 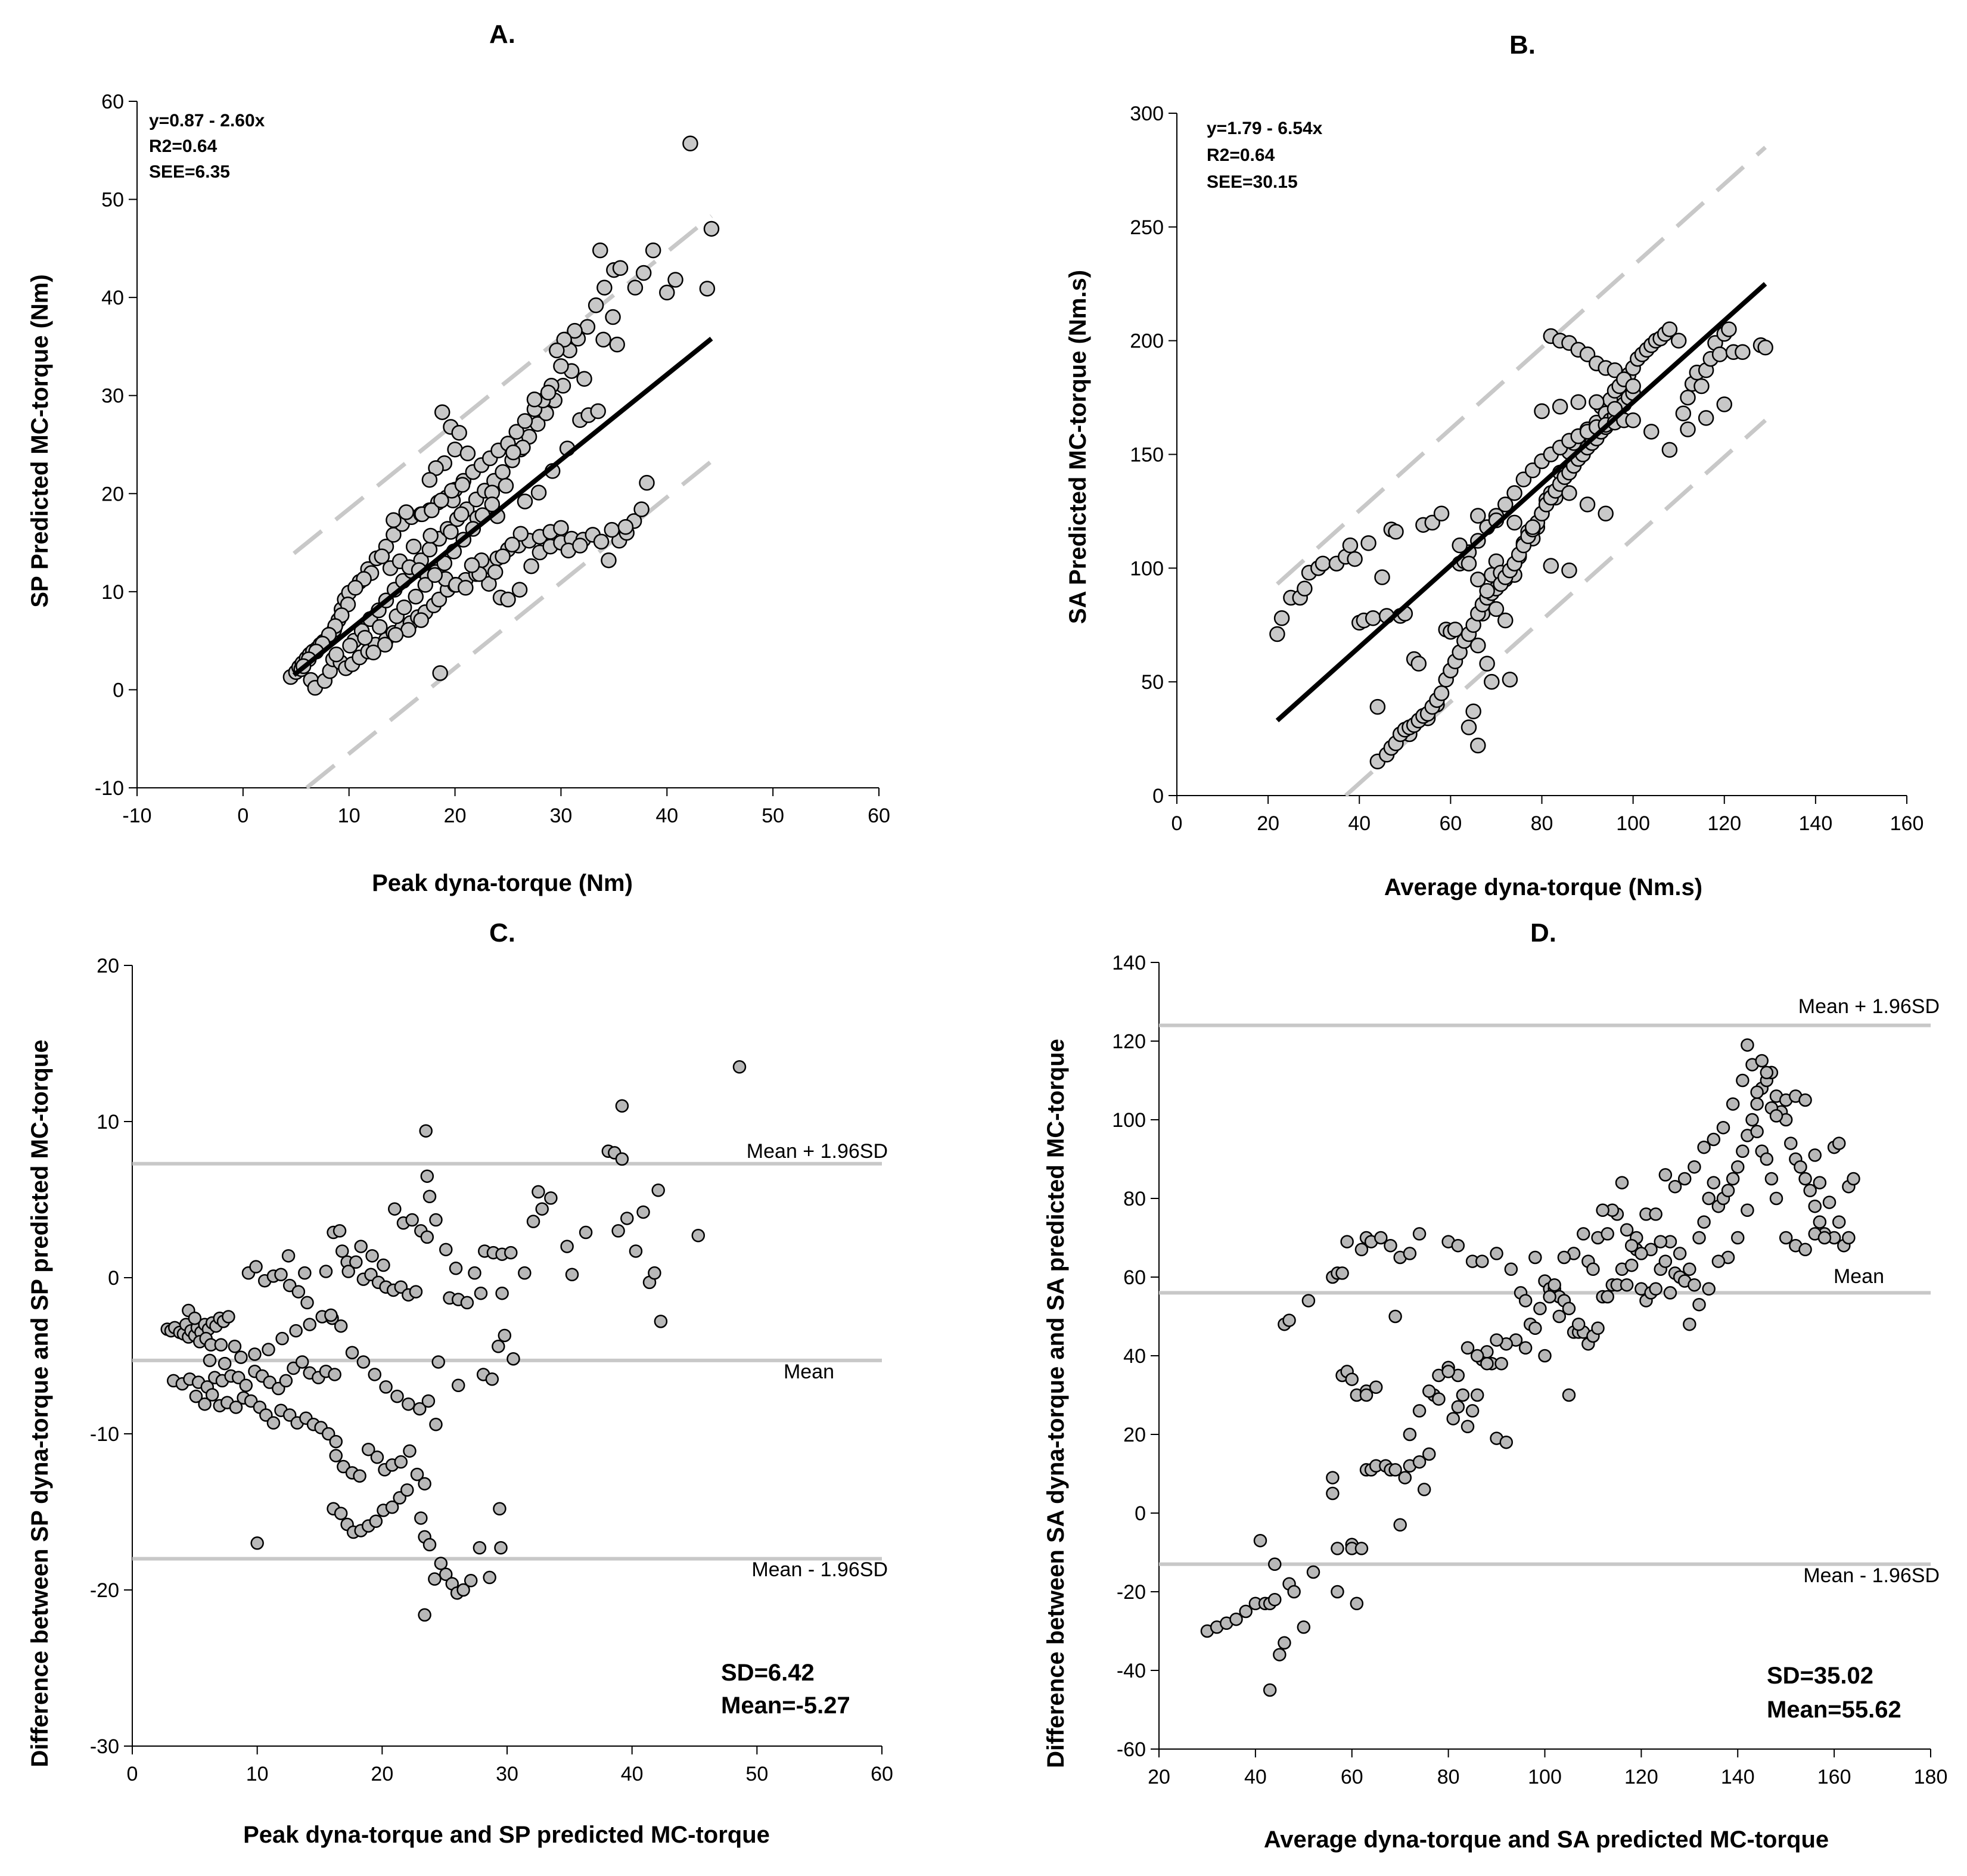 I want to click on panel-b-x-tick-label: 60, so click(x=1451, y=823).